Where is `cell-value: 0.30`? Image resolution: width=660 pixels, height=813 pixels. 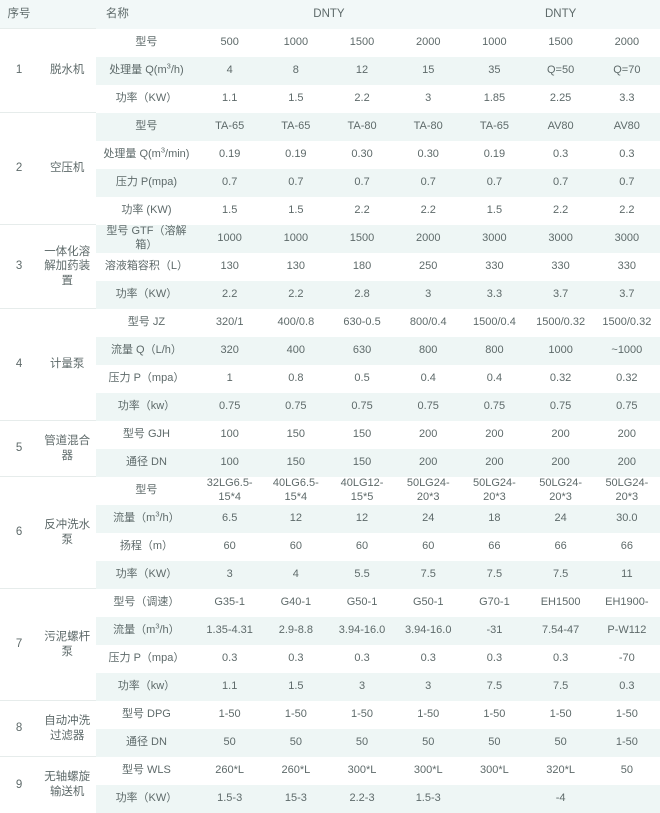 cell-value: 0.30 is located at coordinates (362, 154).